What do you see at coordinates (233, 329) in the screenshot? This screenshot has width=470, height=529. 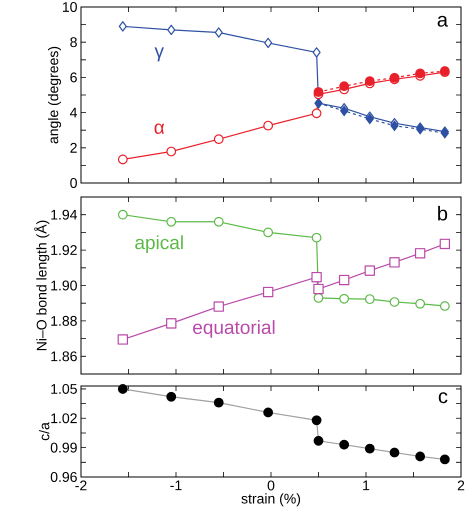 I see `series-label: equatorial` at bounding box center [233, 329].